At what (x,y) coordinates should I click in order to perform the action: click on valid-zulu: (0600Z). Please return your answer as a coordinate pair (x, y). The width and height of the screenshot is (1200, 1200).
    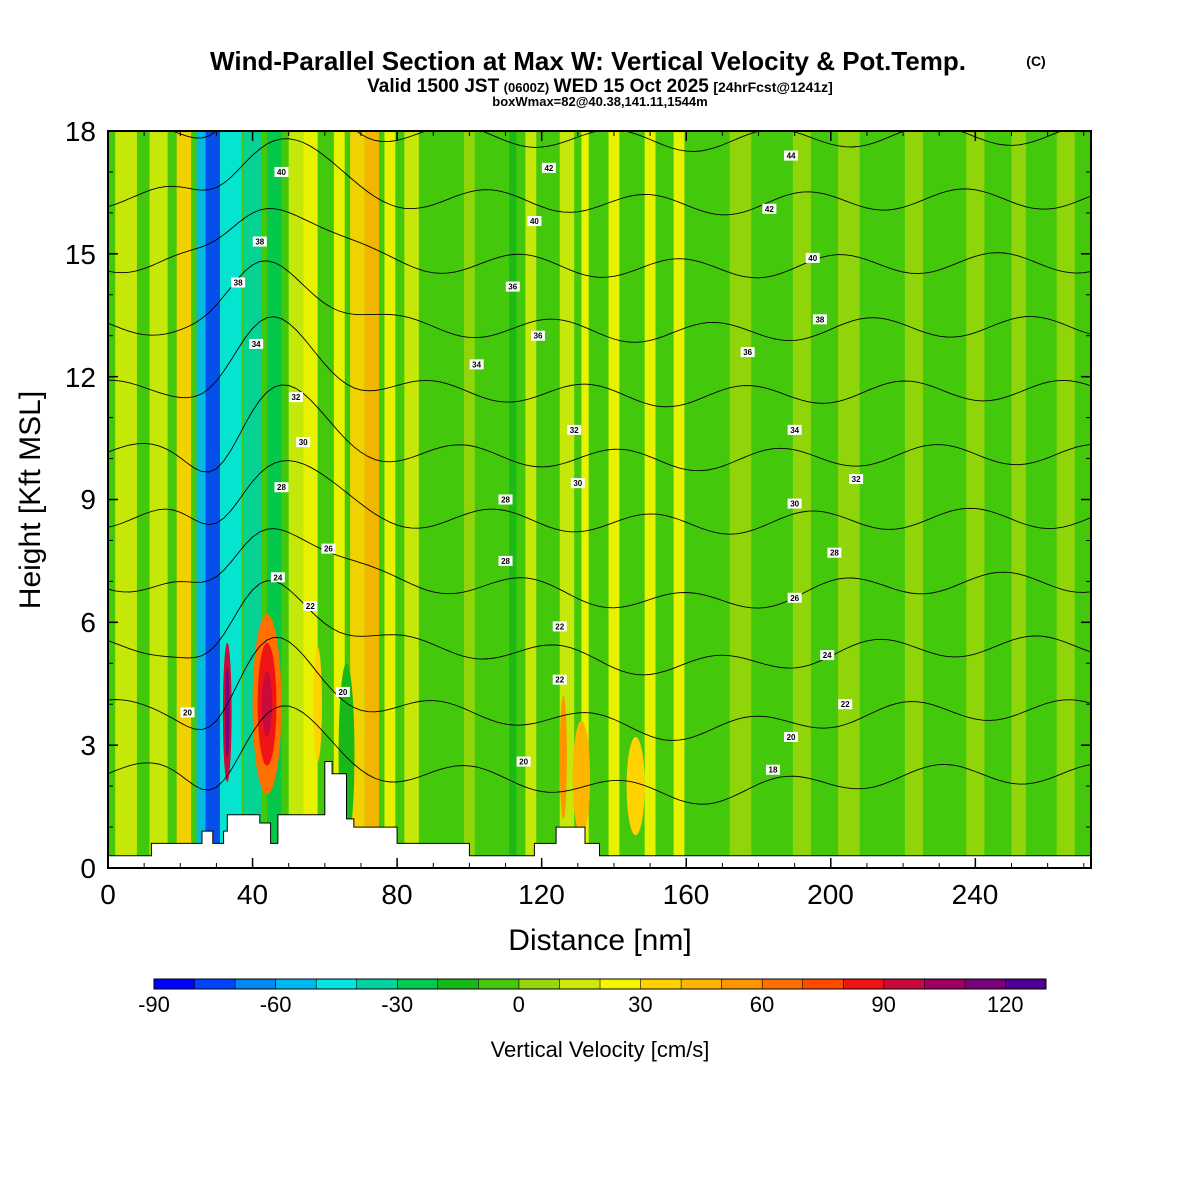
    Looking at the image, I should click on (527, 87).